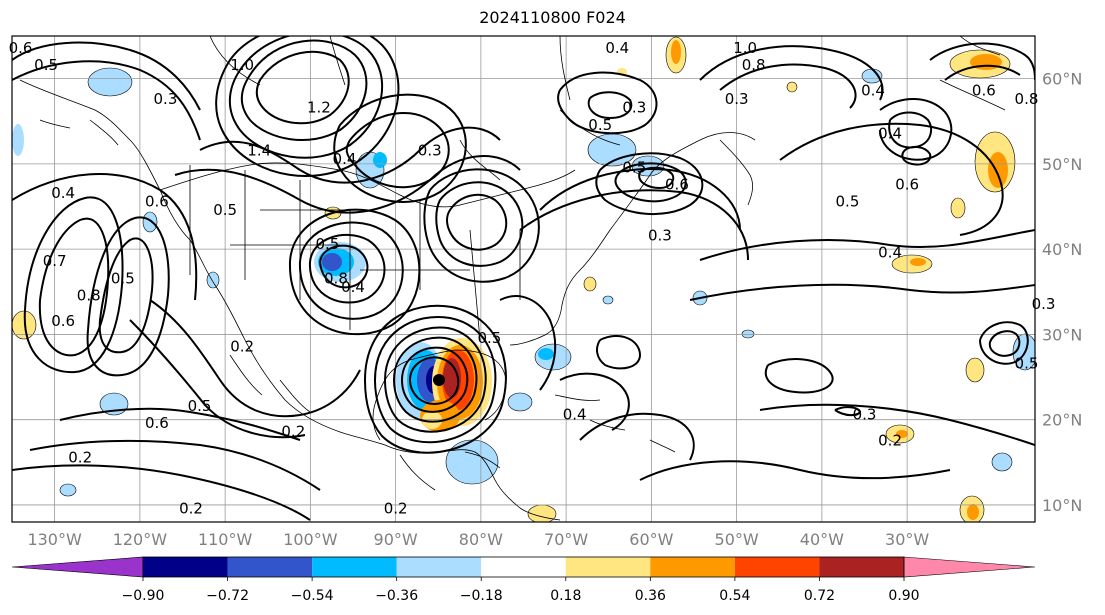 The width and height of the screenshot is (1105, 615). I want to click on colorbar-tick-label: 0.54, so click(734, 596).